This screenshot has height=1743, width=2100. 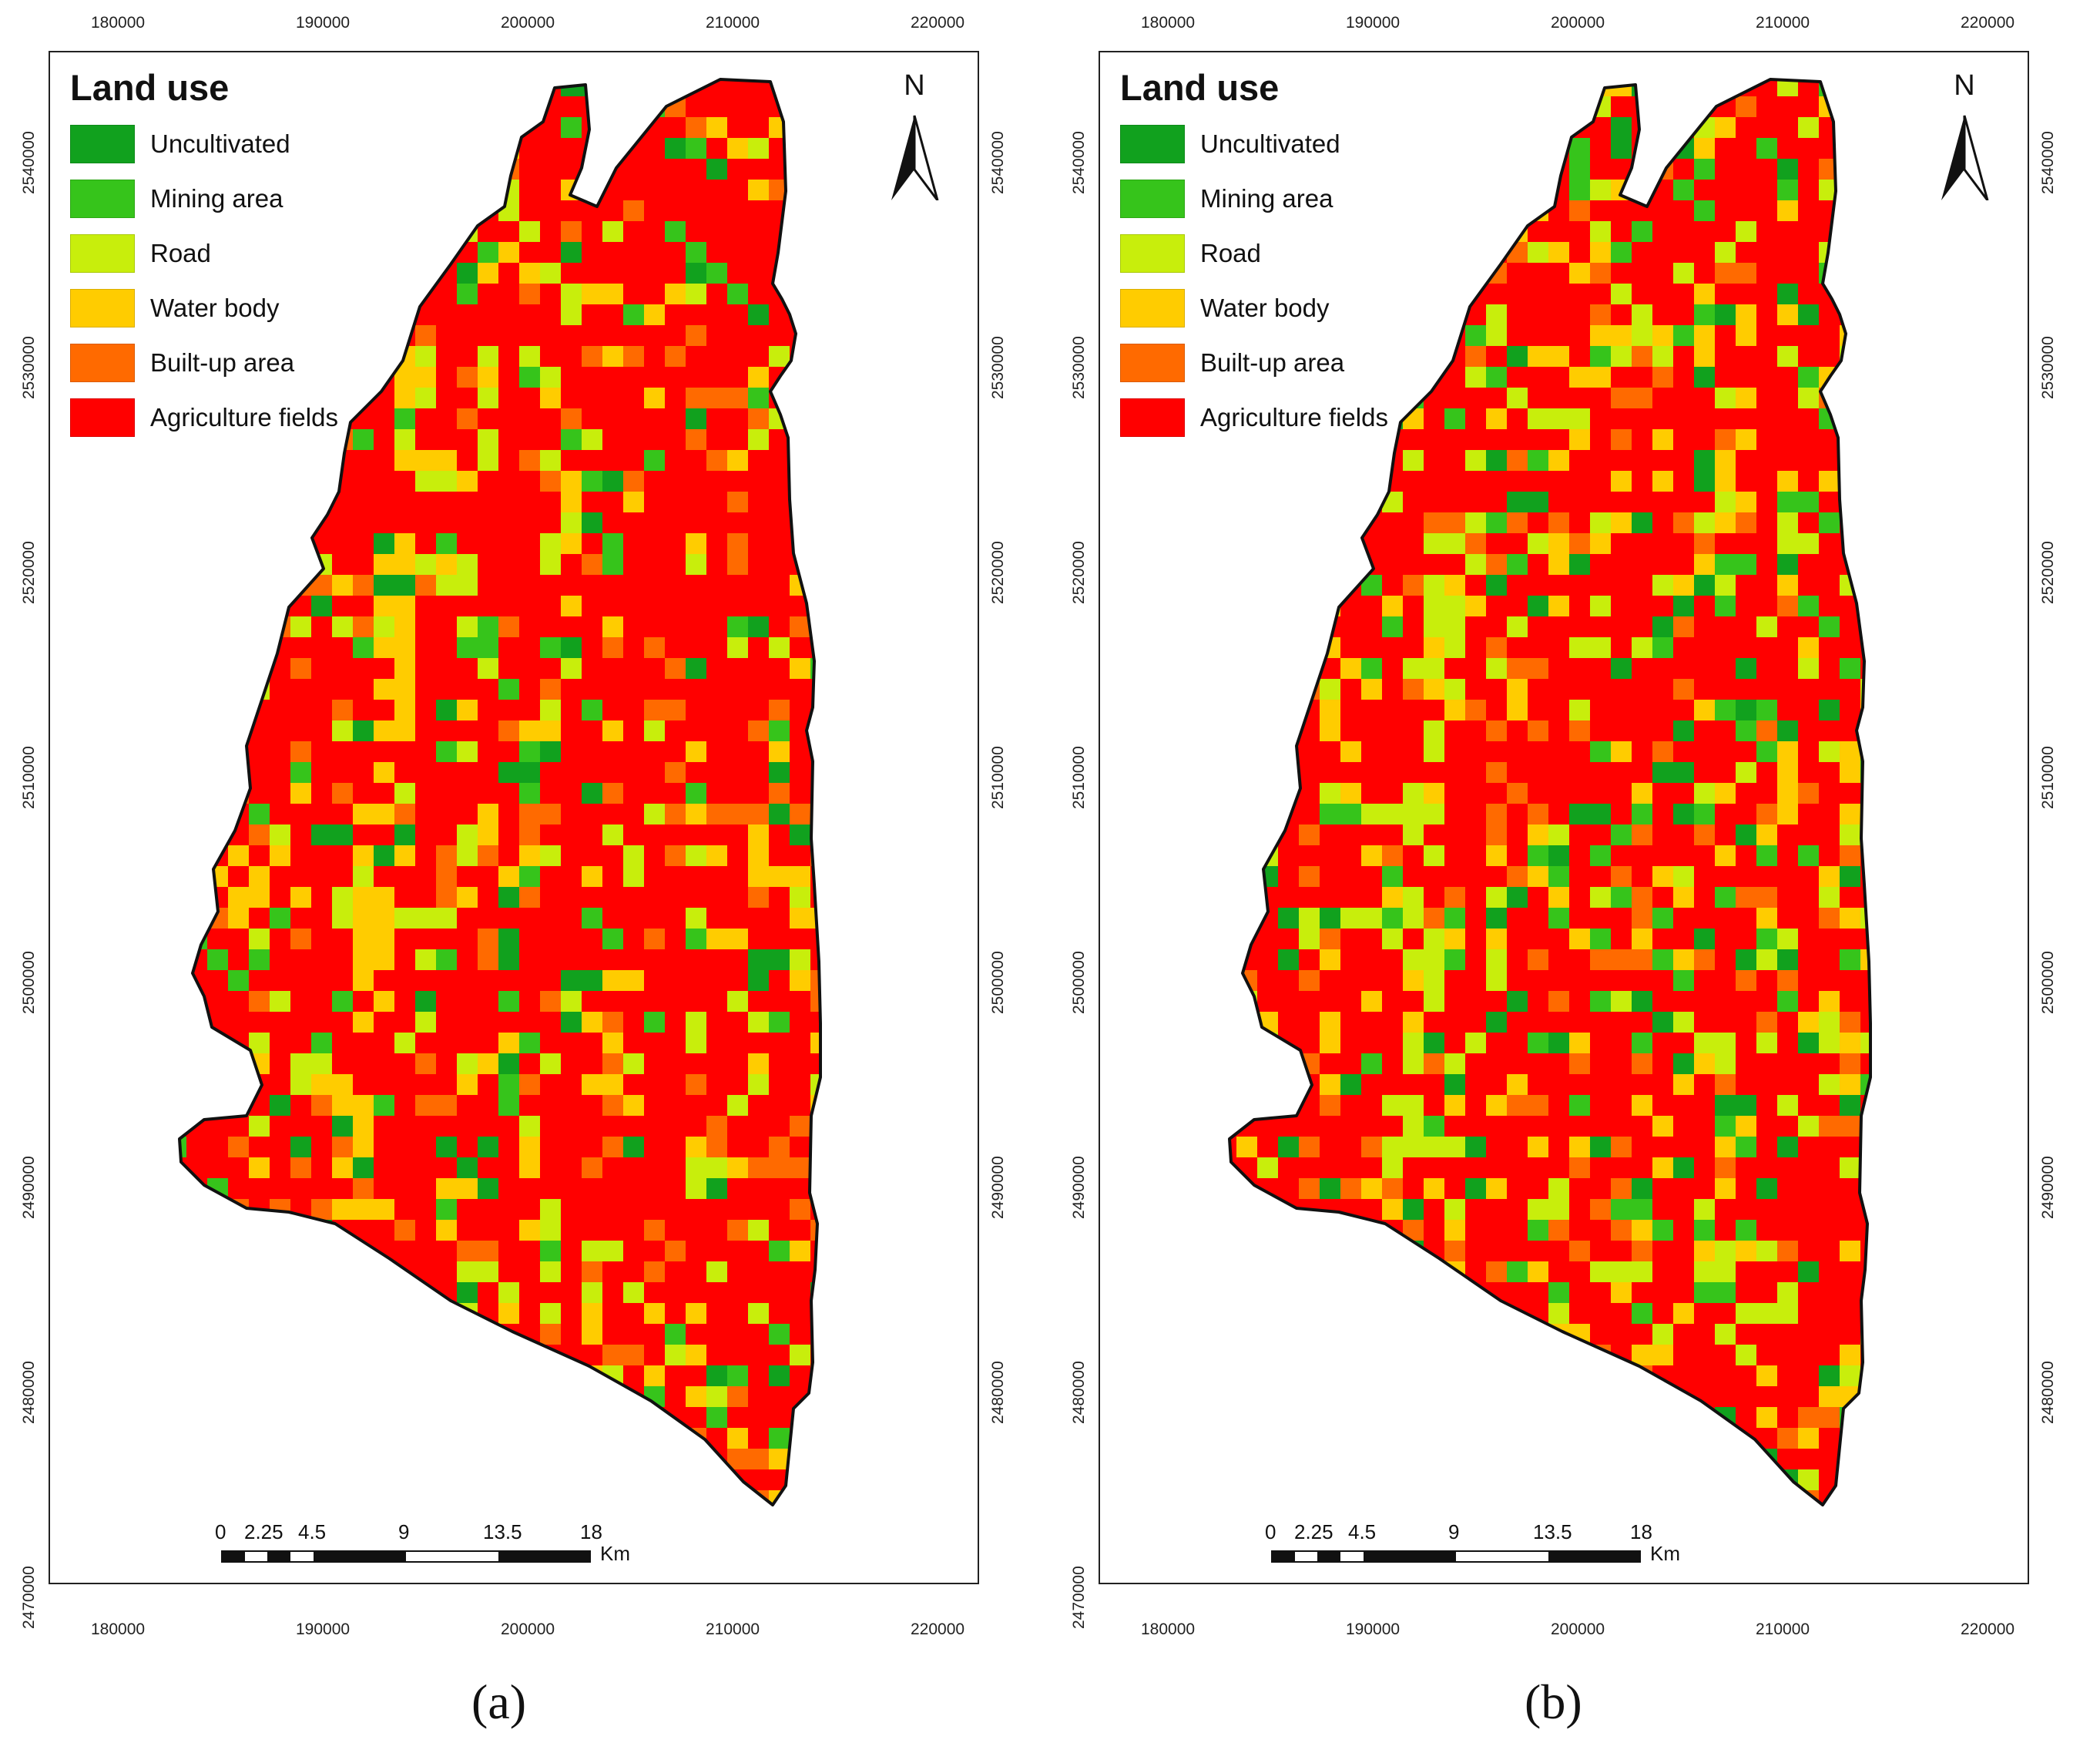 I want to click on x-tick-top: 180000, so click(x=119, y=23).